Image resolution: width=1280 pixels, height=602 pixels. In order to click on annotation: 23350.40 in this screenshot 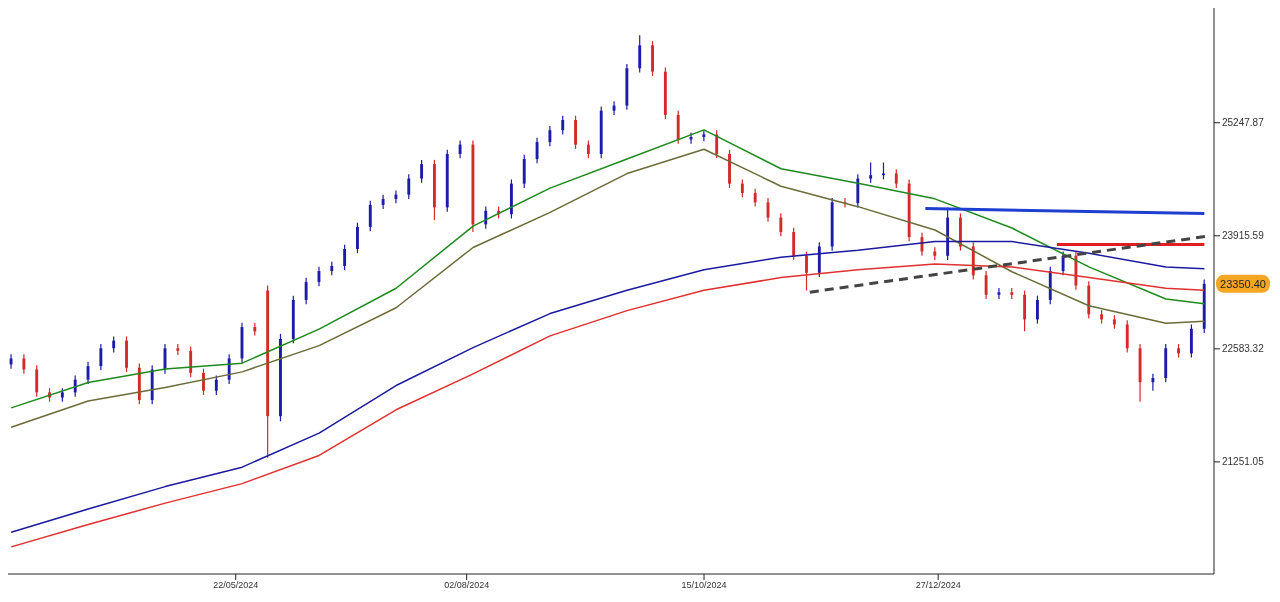, I will do `click(1243, 283)`.